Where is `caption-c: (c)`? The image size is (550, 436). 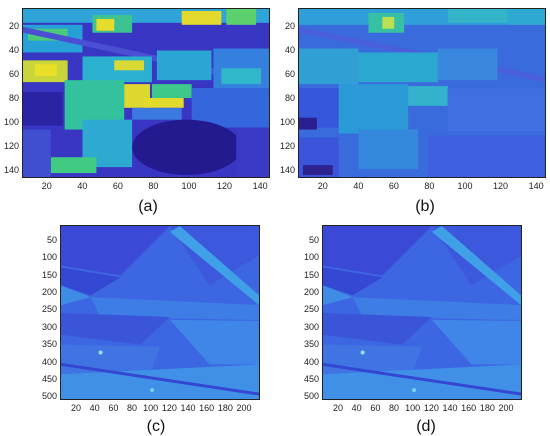 caption-c: (c) is located at coordinates (156, 426).